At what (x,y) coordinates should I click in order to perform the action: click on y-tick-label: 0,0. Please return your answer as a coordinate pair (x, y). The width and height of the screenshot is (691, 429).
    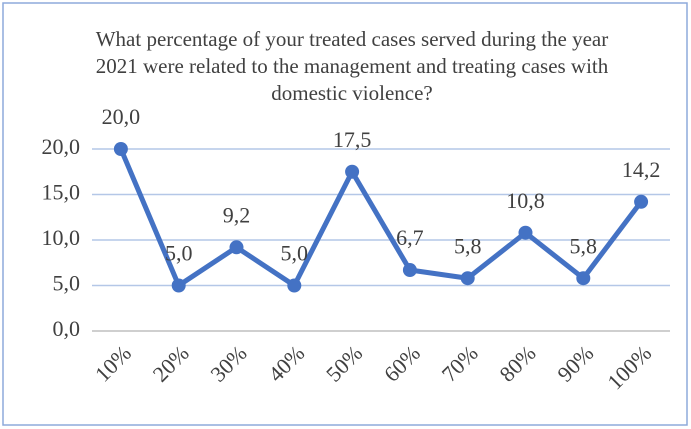
    Looking at the image, I should click on (67, 328).